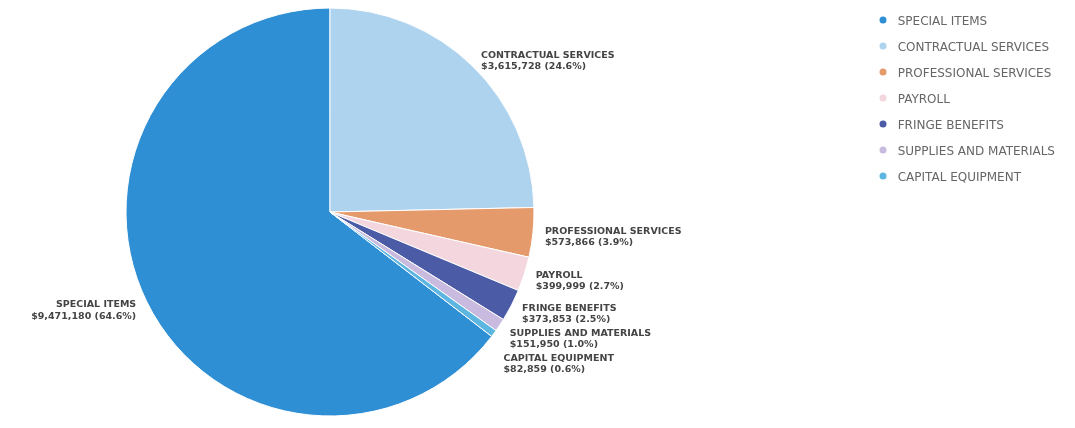 This screenshot has height=428, width=1075. I want to click on data-label: $573,866 (3.9%), so click(589, 242).